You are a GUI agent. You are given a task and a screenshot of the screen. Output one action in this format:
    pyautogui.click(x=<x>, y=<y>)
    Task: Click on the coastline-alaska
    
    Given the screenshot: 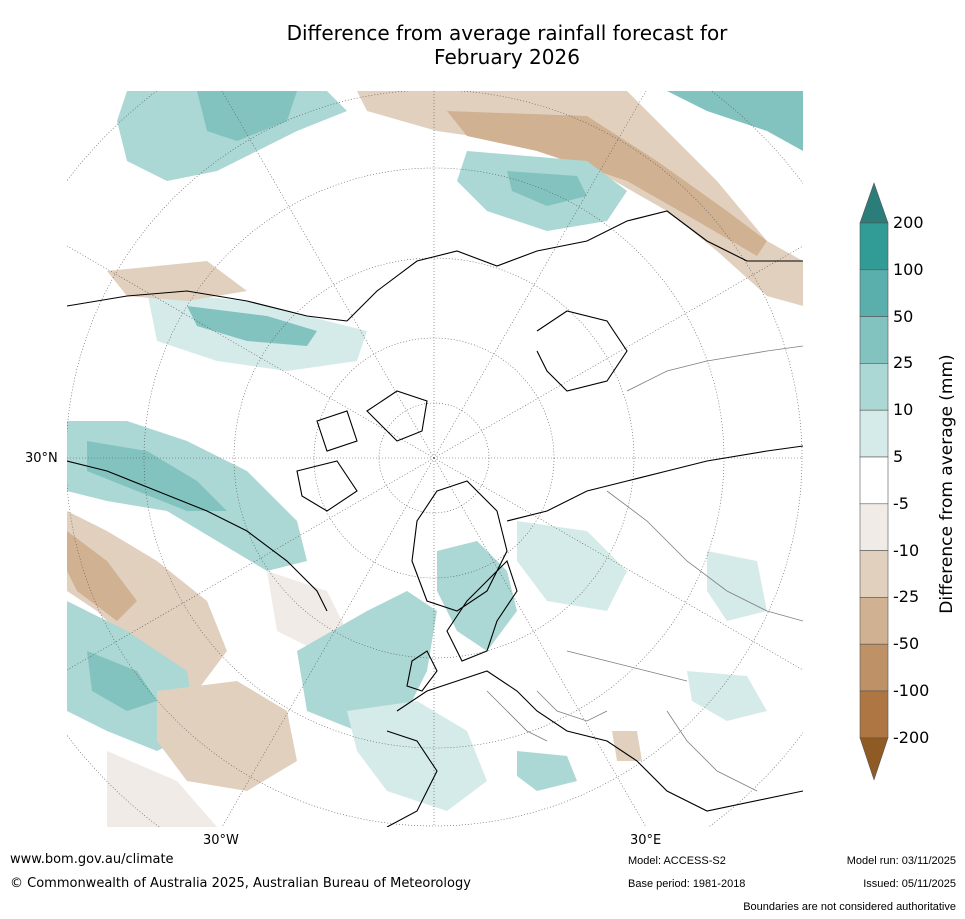 What is the action you would take?
    pyautogui.click(x=207, y=306)
    